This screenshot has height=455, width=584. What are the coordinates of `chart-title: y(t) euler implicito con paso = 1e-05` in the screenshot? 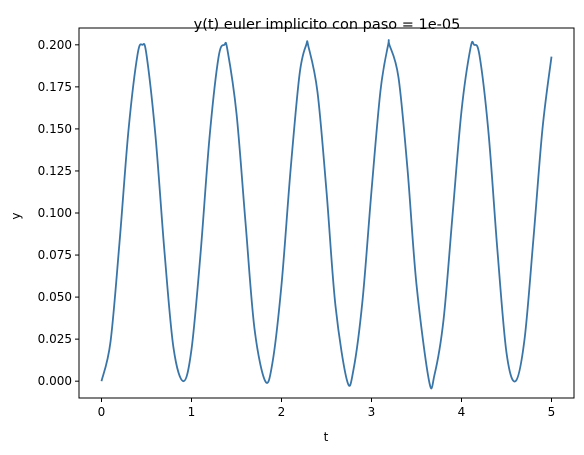 It's located at (327, 25).